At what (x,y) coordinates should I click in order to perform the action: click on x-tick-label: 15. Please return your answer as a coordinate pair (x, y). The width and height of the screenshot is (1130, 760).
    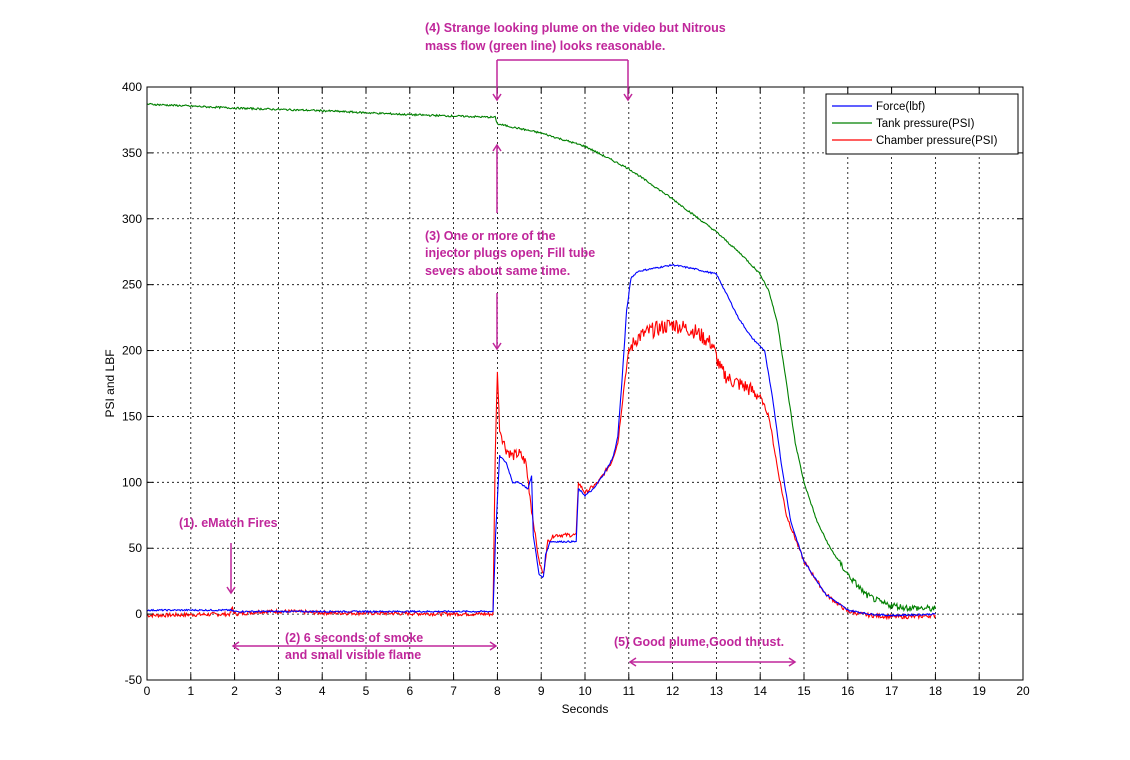
    Looking at the image, I should click on (804, 691).